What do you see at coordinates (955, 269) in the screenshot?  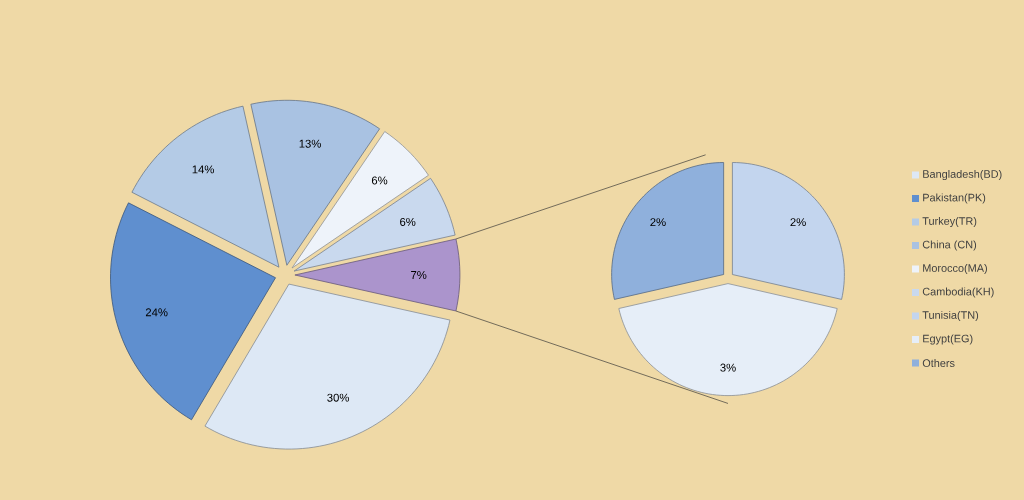 I see `legend-label: Morocco(MA)` at bounding box center [955, 269].